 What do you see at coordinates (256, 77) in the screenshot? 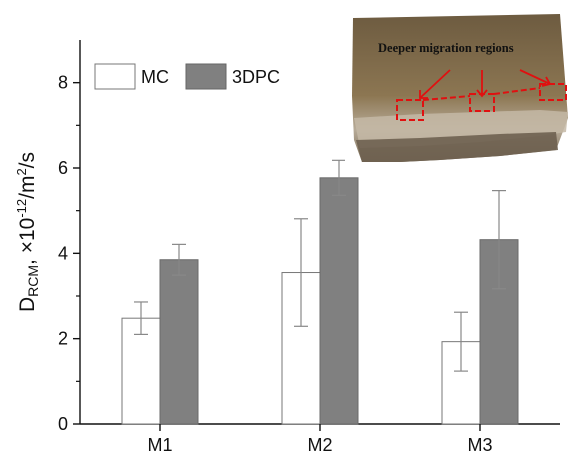
I see `legend-label-3dpc: 3DPC` at bounding box center [256, 77].